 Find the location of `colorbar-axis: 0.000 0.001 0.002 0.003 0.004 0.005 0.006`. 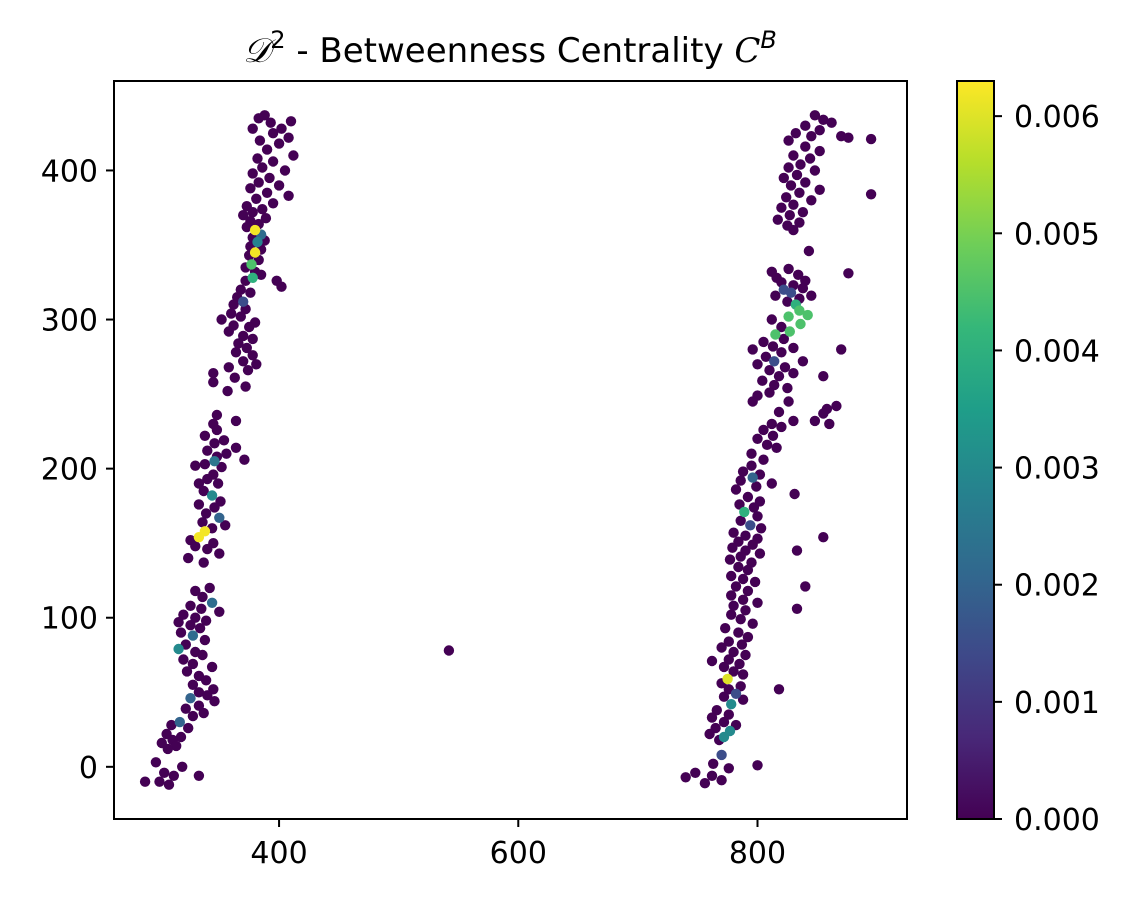

colorbar-axis: 0.000 0.001 0.002 0.003 0.004 0.005 0.006 is located at coordinates (1047, 469).